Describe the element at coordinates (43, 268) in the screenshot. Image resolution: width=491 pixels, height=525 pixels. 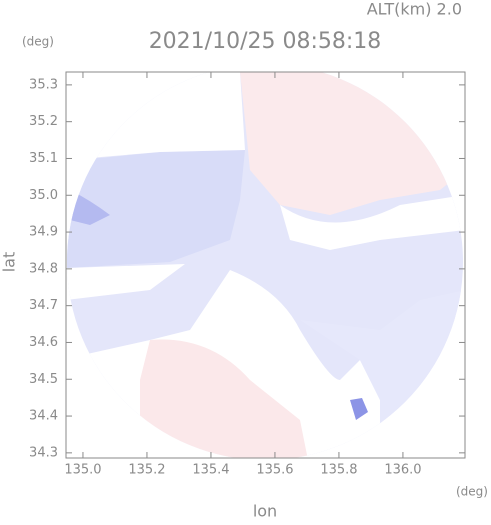
I see `y-tick-label: 34.8` at that location.